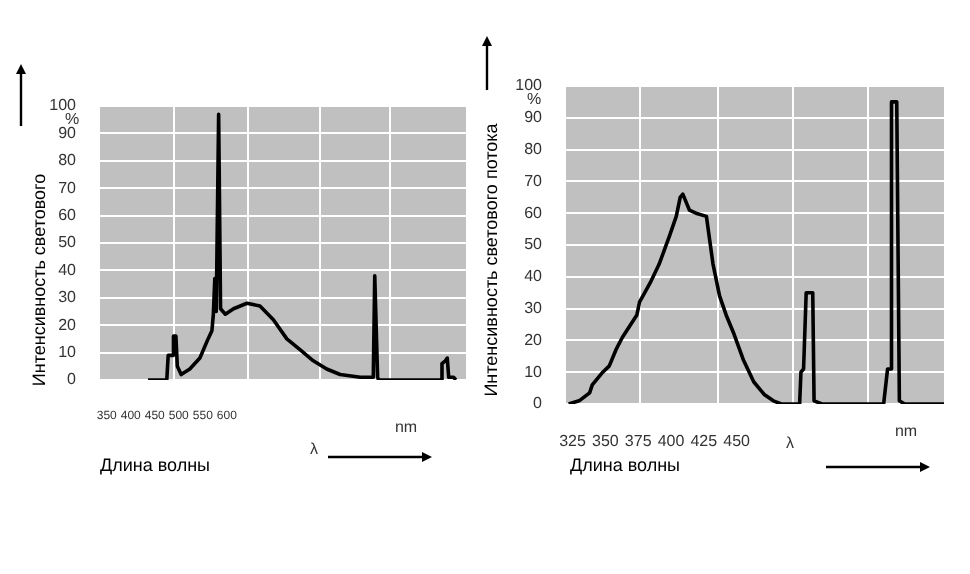  What do you see at coordinates (704, 441) in the screenshot?
I see `x-tick-label: 425` at bounding box center [704, 441].